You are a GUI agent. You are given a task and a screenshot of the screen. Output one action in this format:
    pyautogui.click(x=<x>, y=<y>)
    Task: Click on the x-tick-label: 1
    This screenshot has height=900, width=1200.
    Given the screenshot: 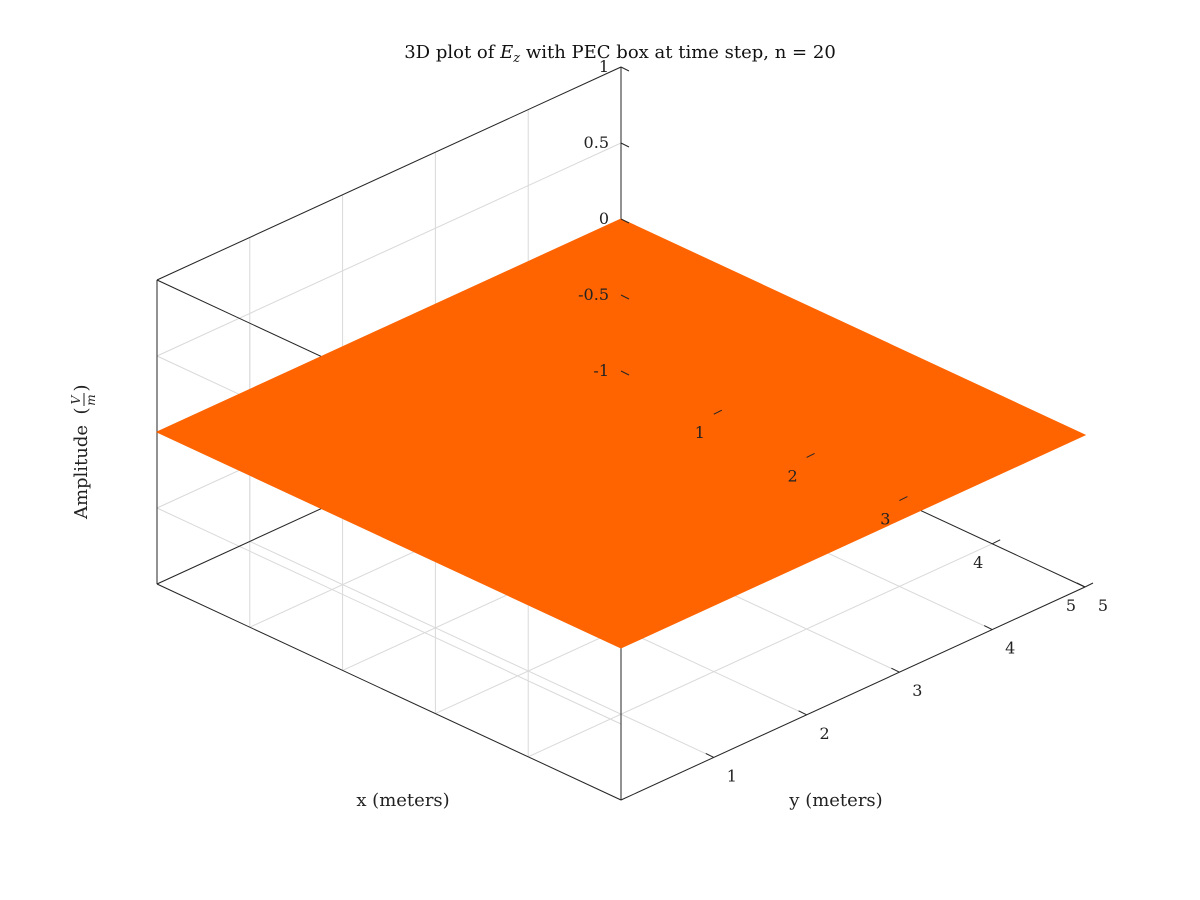 What is the action you would take?
    pyautogui.click(x=700, y=432)
    